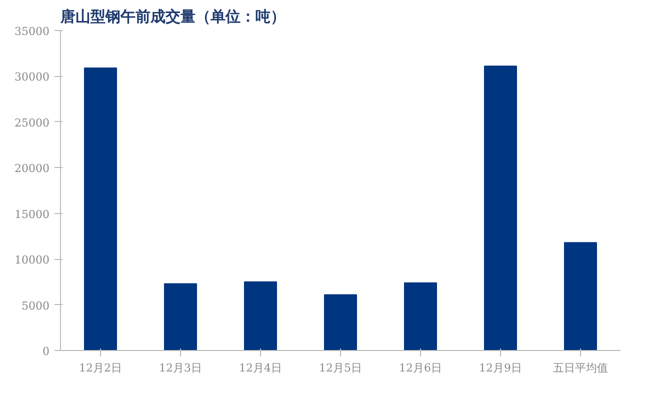  What do you see at coordinates (32, 214) in the screenshot?
I see `y-tick-label: 15000` at bounding box center [32, 214].